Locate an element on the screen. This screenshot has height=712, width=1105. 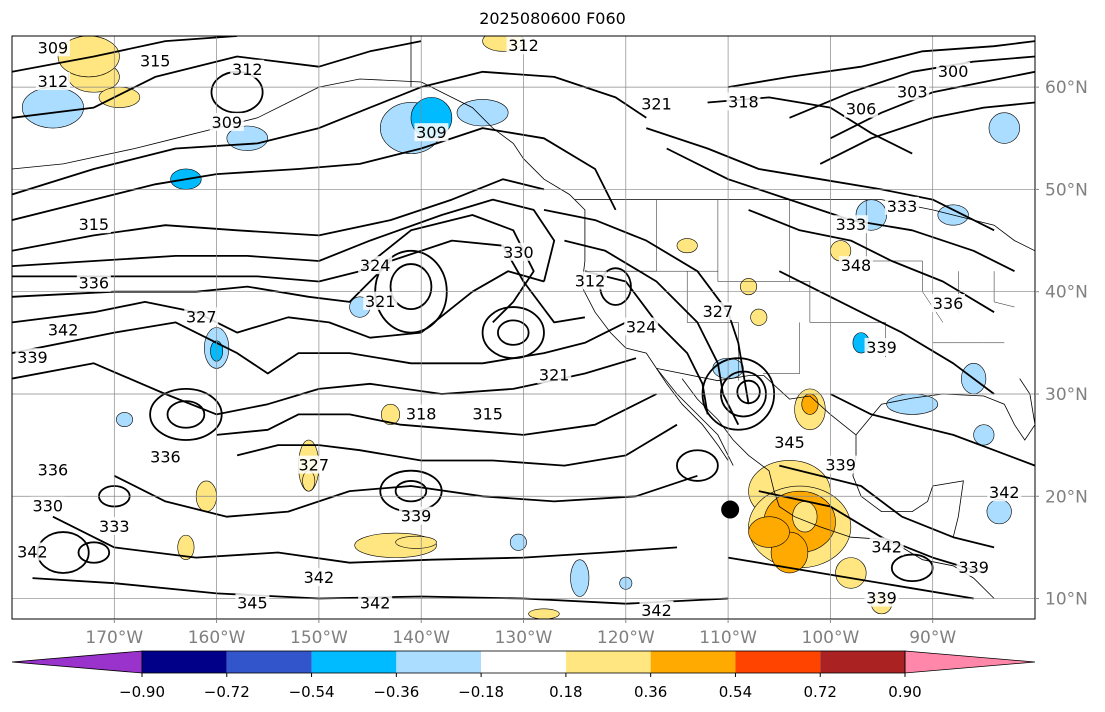
contour-label: 345 is located at coordinates (252, 603).